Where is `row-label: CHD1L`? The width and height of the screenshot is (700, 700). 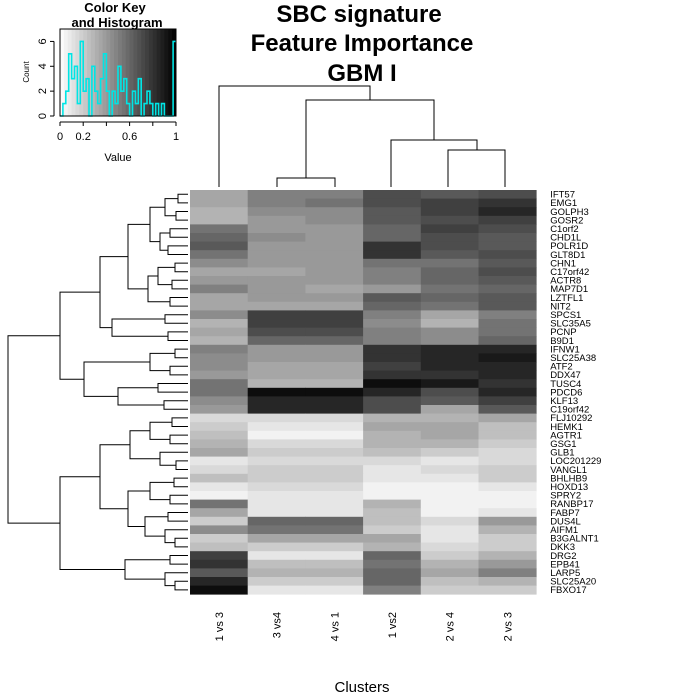
row-label: CHD1L is located at coordinates (565, 238).